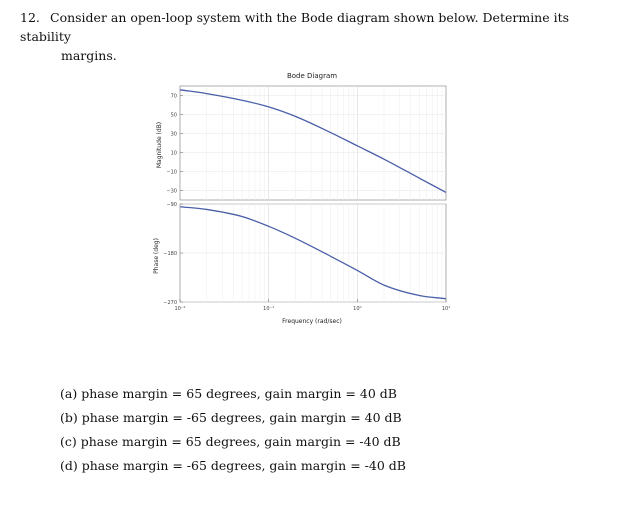 The height and width of the screenshot is (505, 628). I want to click on magnitude-frame, so click(313, 143).